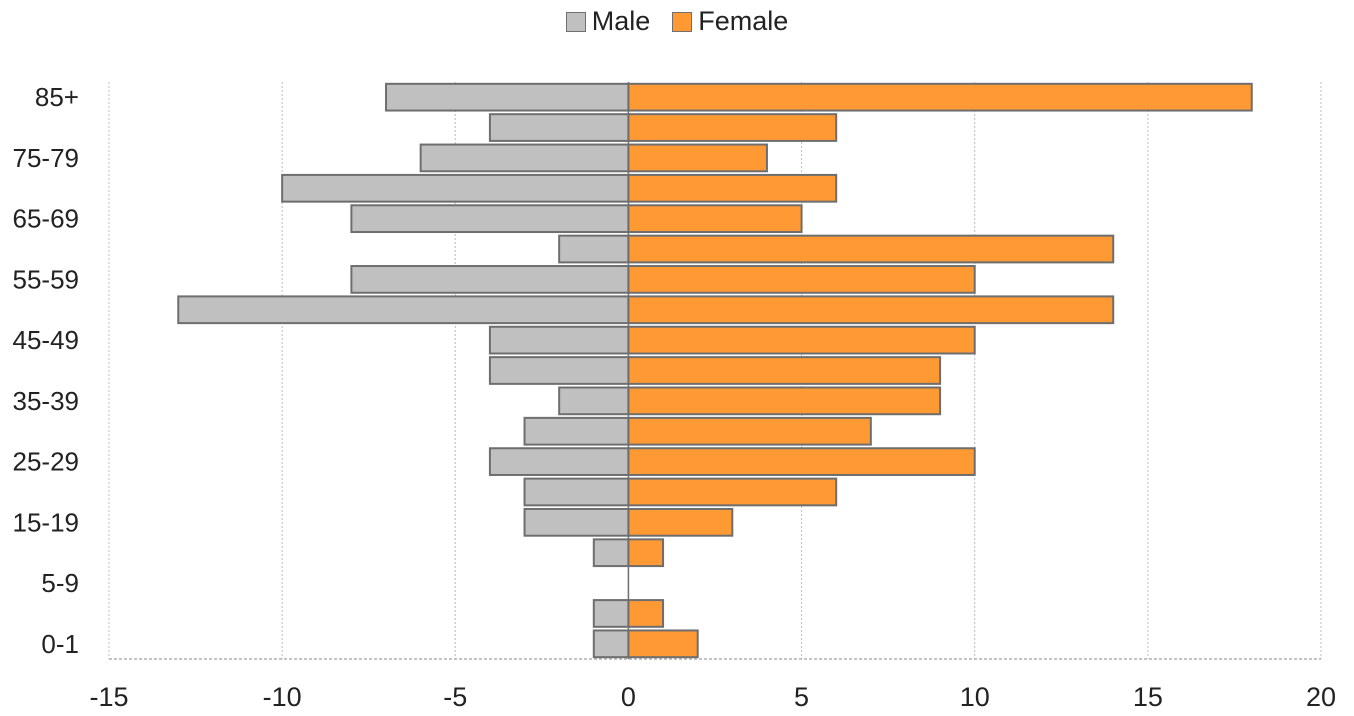  I want to click on bar-male-85+, so click(507, 97).